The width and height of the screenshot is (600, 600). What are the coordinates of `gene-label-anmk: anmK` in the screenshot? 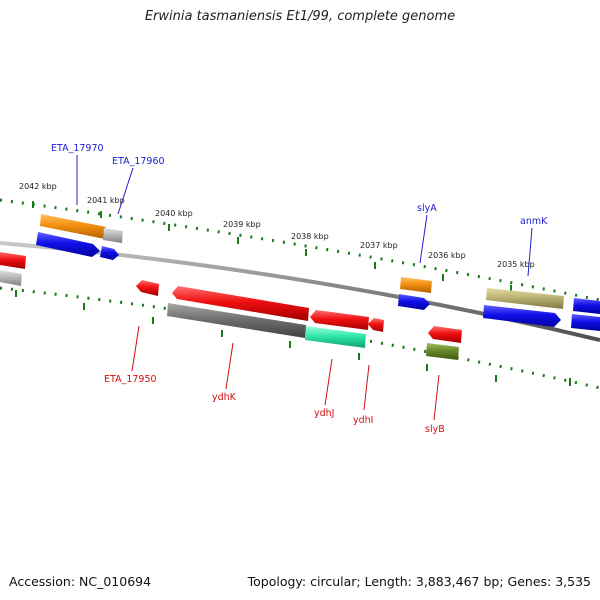 It's located at (534, 221).